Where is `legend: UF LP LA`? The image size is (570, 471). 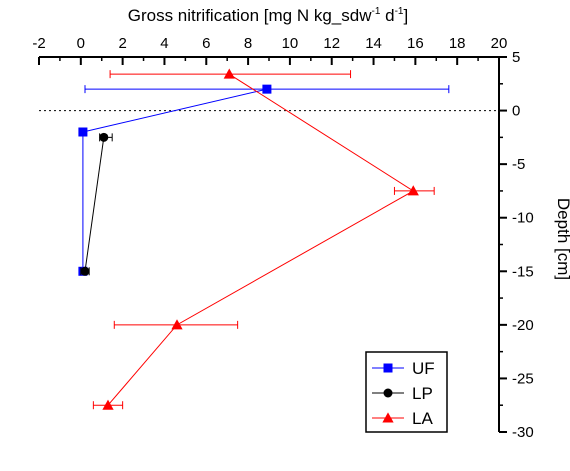
legend: UF LP LA is located at coordinates (406, 392).